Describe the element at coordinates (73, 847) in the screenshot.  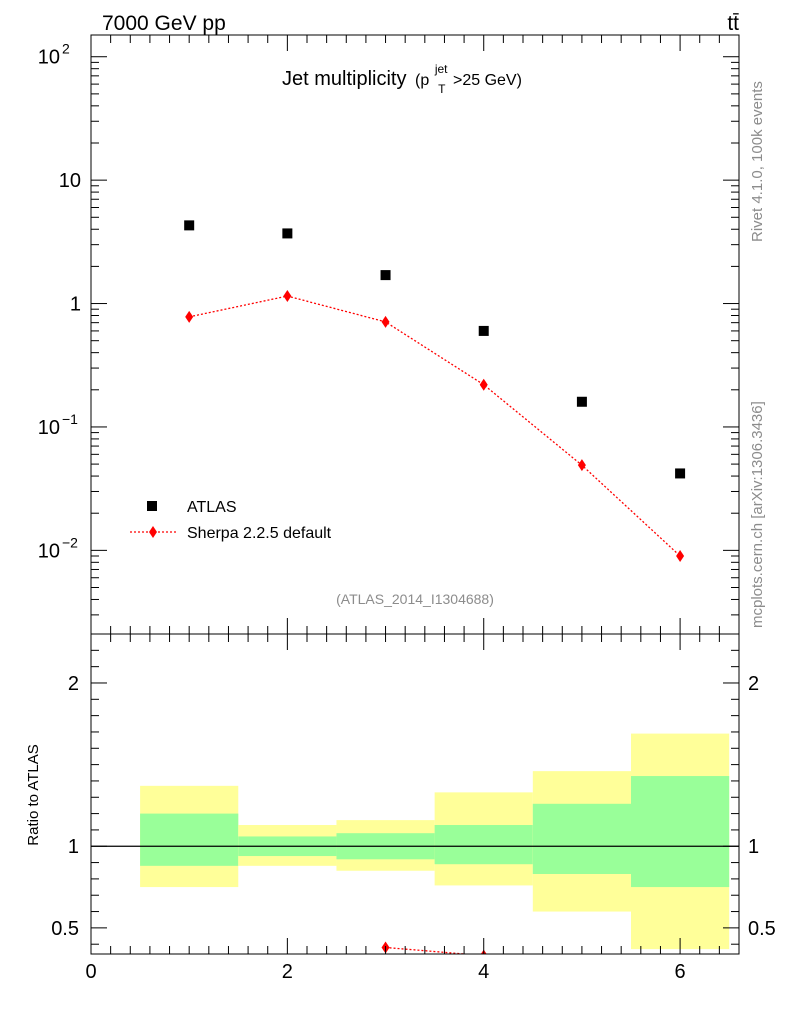
I see `ratio-y-tick-label-left: 1` at that location.